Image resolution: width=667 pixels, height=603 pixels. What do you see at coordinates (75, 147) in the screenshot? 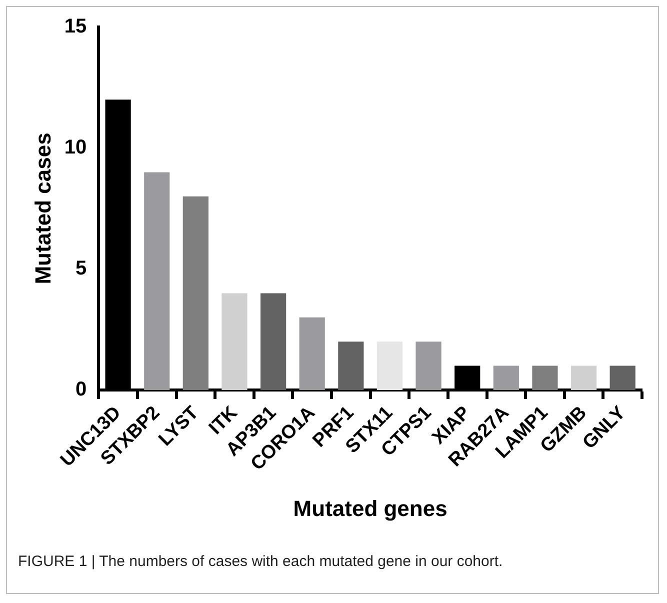
I see `y-tick-label: 10` at bounding box center [75, 147].